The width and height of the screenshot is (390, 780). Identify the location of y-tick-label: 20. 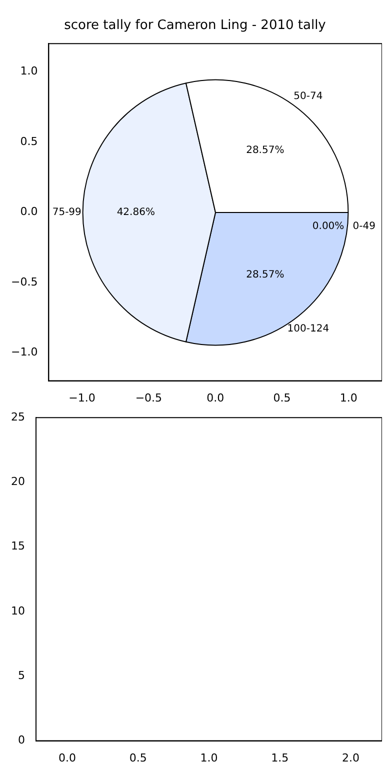
(17, 481).